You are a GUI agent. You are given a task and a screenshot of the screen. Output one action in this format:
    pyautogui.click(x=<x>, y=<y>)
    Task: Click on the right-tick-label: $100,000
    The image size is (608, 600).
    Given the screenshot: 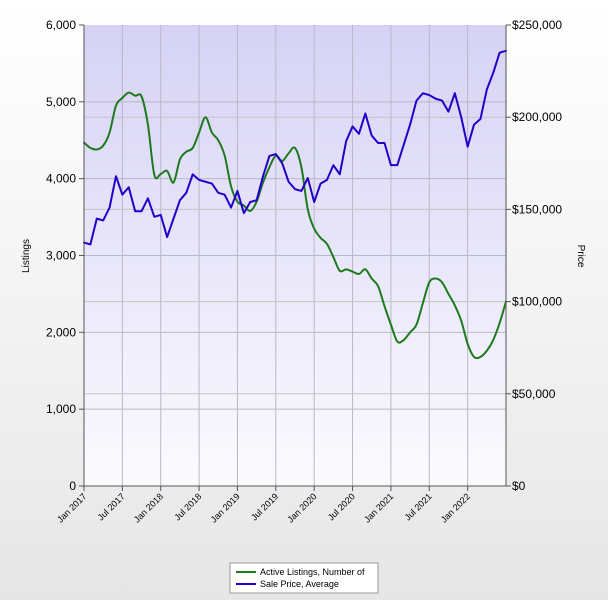 What is the action you would take?
    pyautogui.click(x=537, y=302)
    